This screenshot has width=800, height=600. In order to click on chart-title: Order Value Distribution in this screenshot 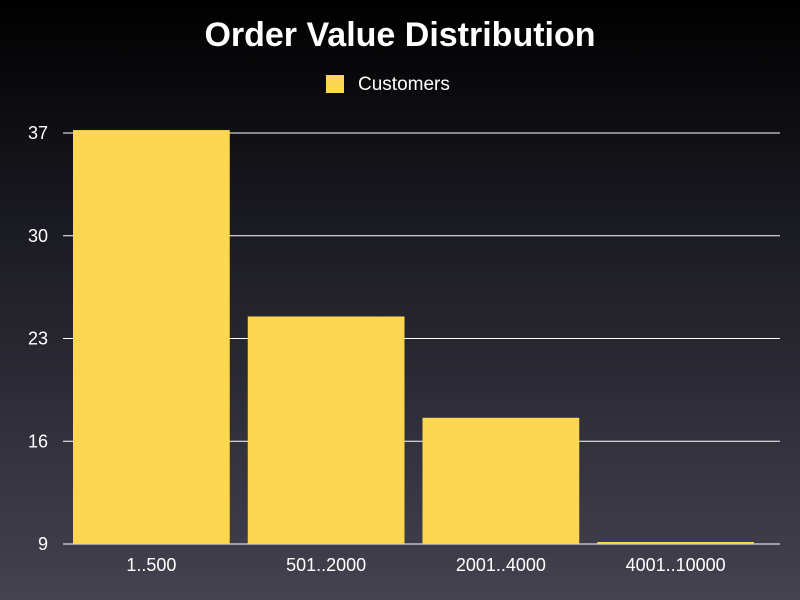, I will do `click(399, 35)`.